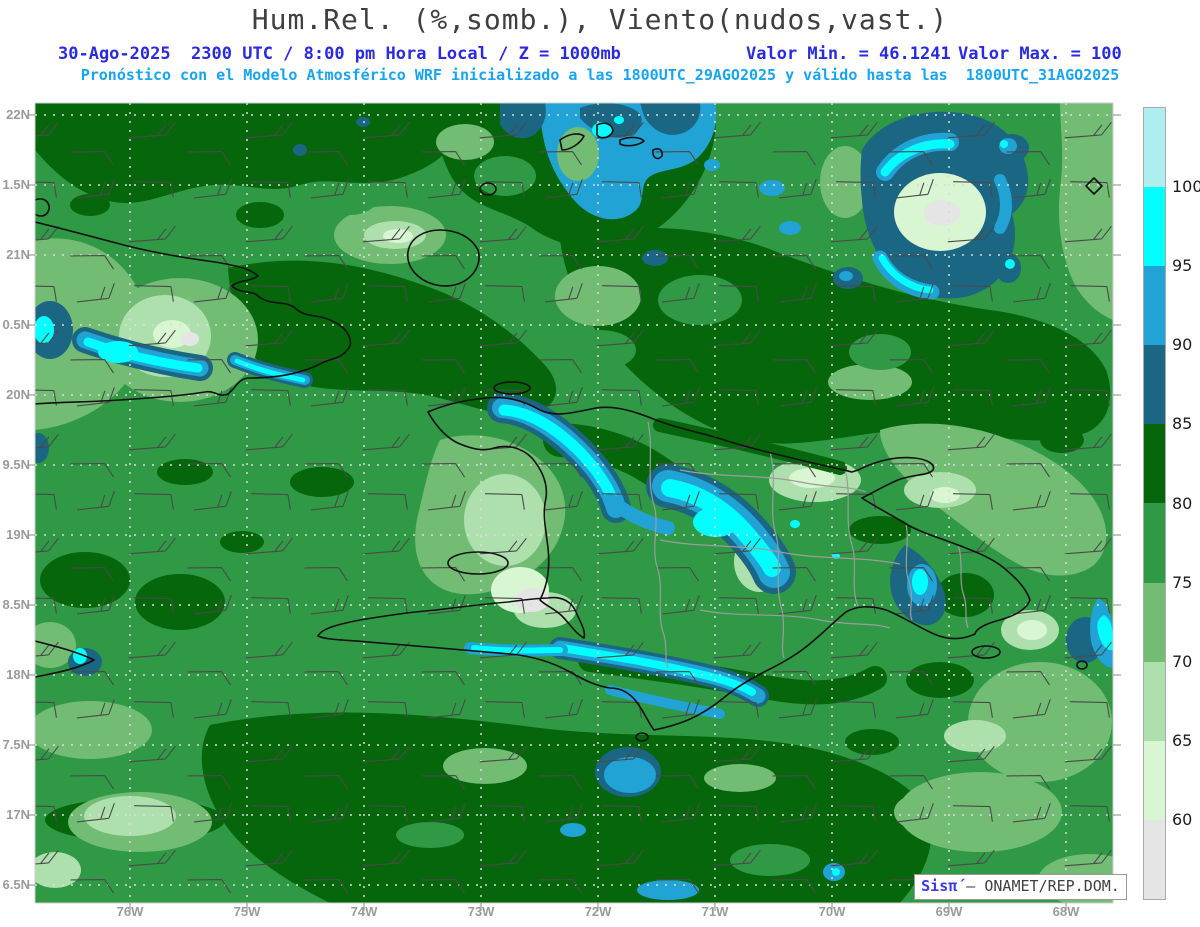 The height and width of the screenshot is (927, 1200). I want to click on coastline-jamaica, so click(65, 659).